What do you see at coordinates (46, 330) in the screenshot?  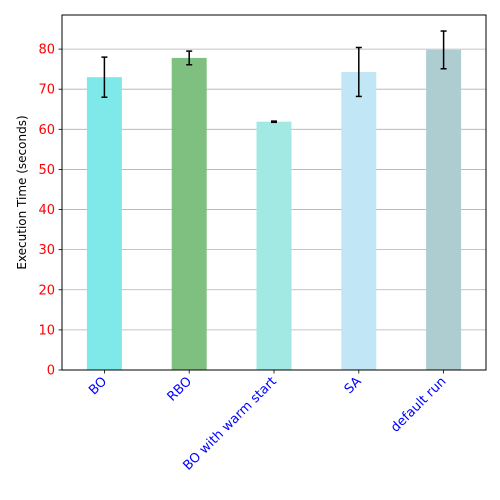 I see `y-tick-label: 10` at bounding box center [46, 330].